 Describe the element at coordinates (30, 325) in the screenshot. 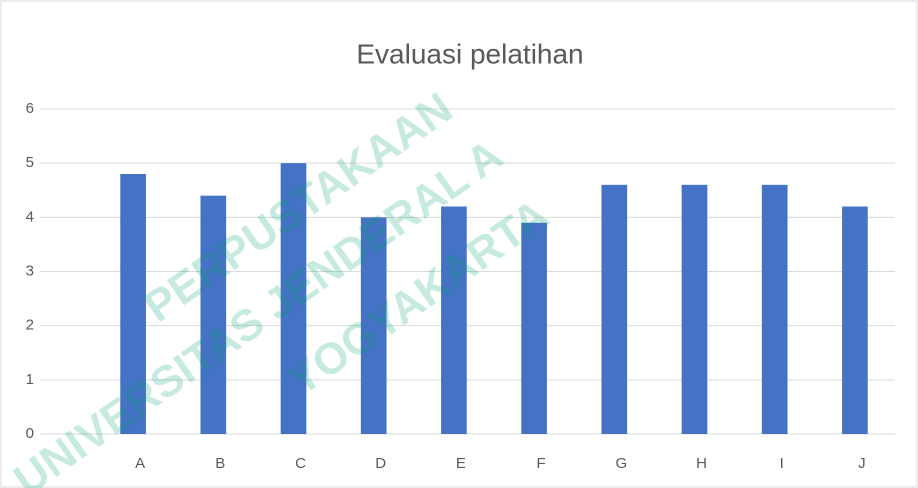

I see `y-tick-label: 2` at that location.